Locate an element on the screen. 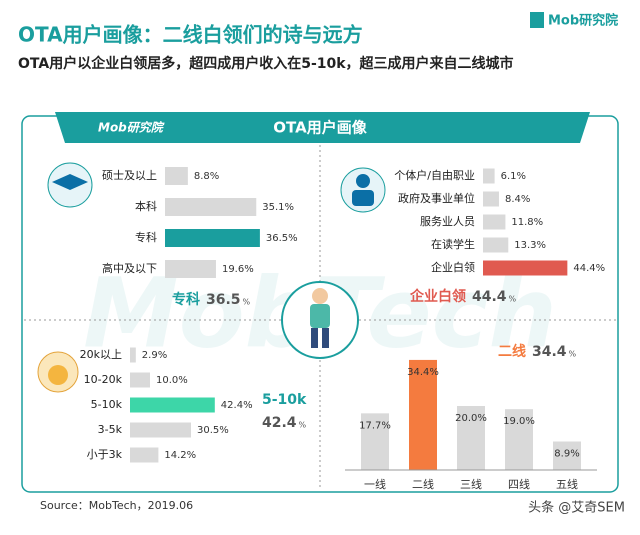 This screenshot has height=535, width=640. value-label: 34.4% is located at coordinates (423, 372).